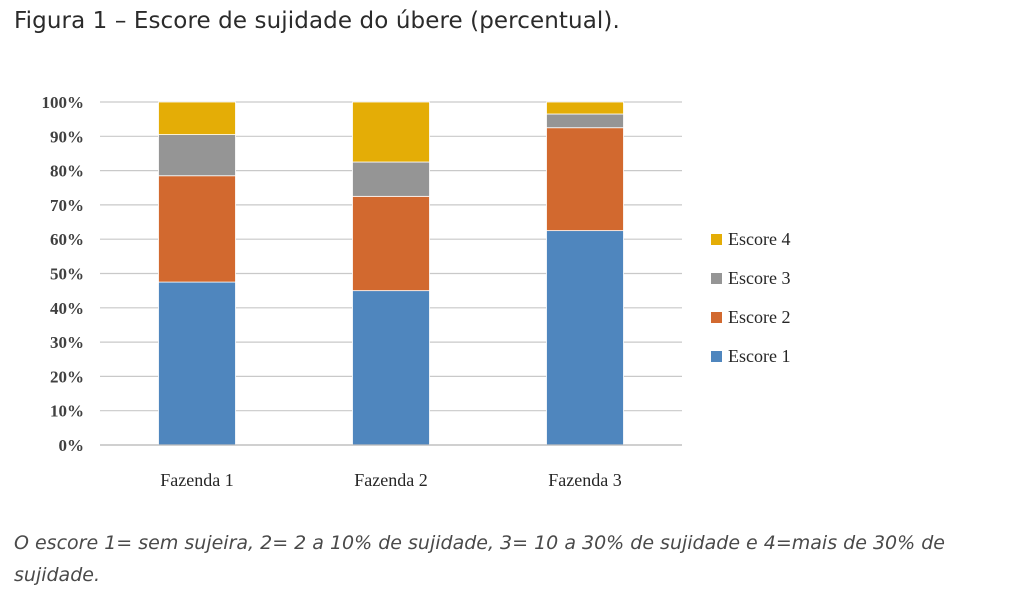 This screenshot has width=1024, height=598. Describe the element at coordinates (67, 239) in the screenshot. I see `y-tick-label: 60%` at that location.